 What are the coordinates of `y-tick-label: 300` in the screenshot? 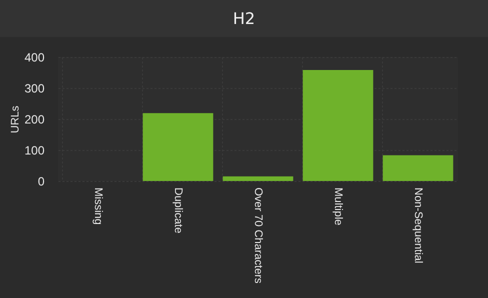 It's located at (34, 89).